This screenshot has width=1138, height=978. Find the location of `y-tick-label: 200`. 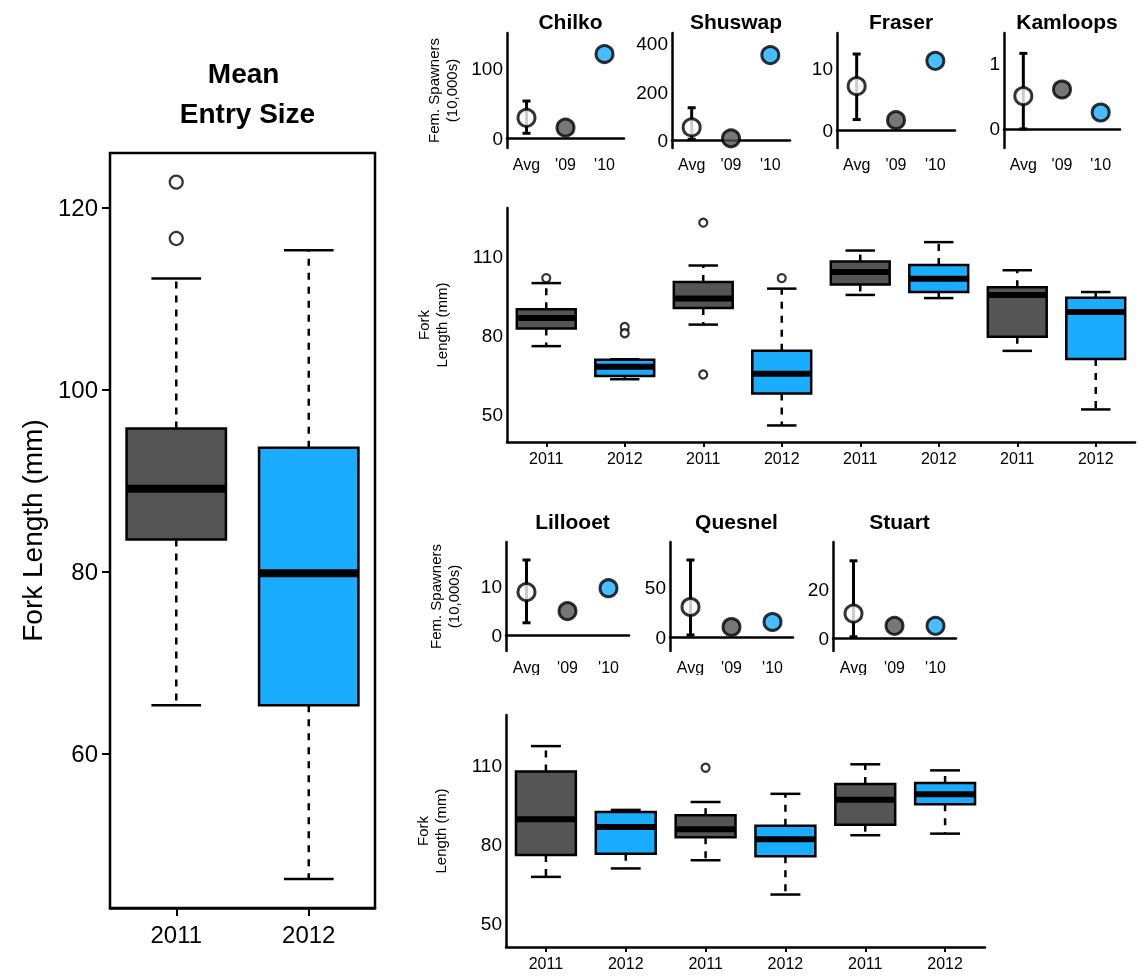

y-tick-label: 200 is located at coordinates (652, 92).